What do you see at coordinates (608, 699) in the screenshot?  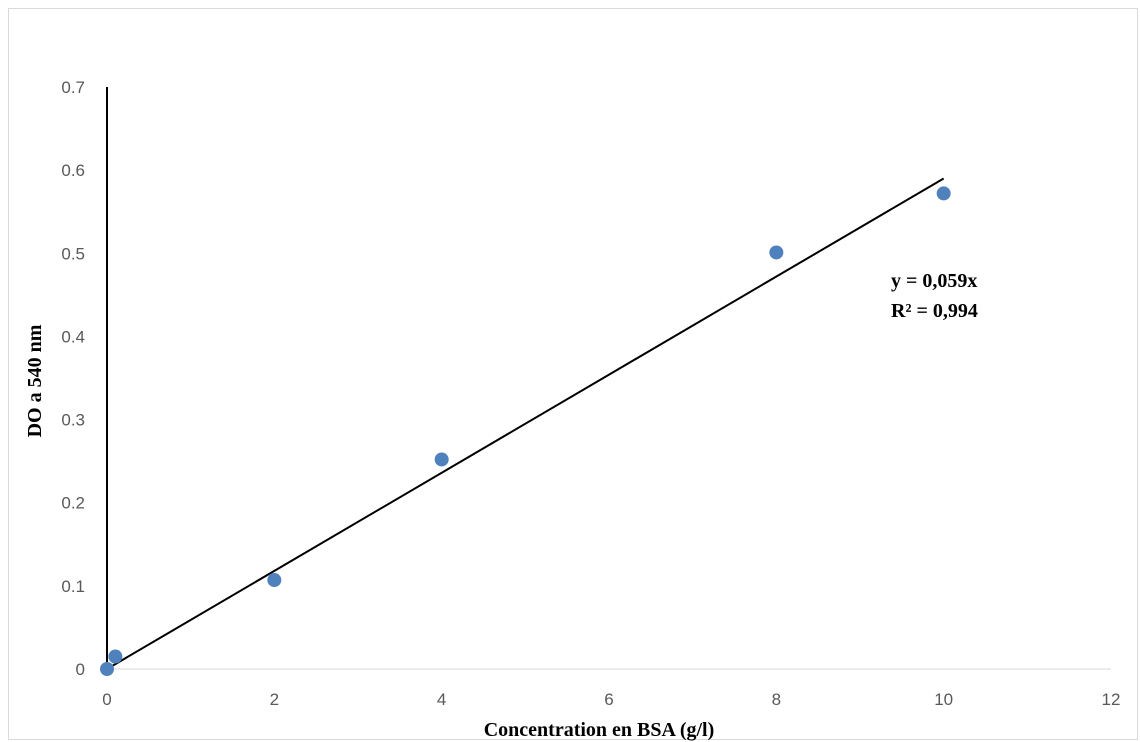 I see `x-tick-label: 6` at bounding box center [608, 699].